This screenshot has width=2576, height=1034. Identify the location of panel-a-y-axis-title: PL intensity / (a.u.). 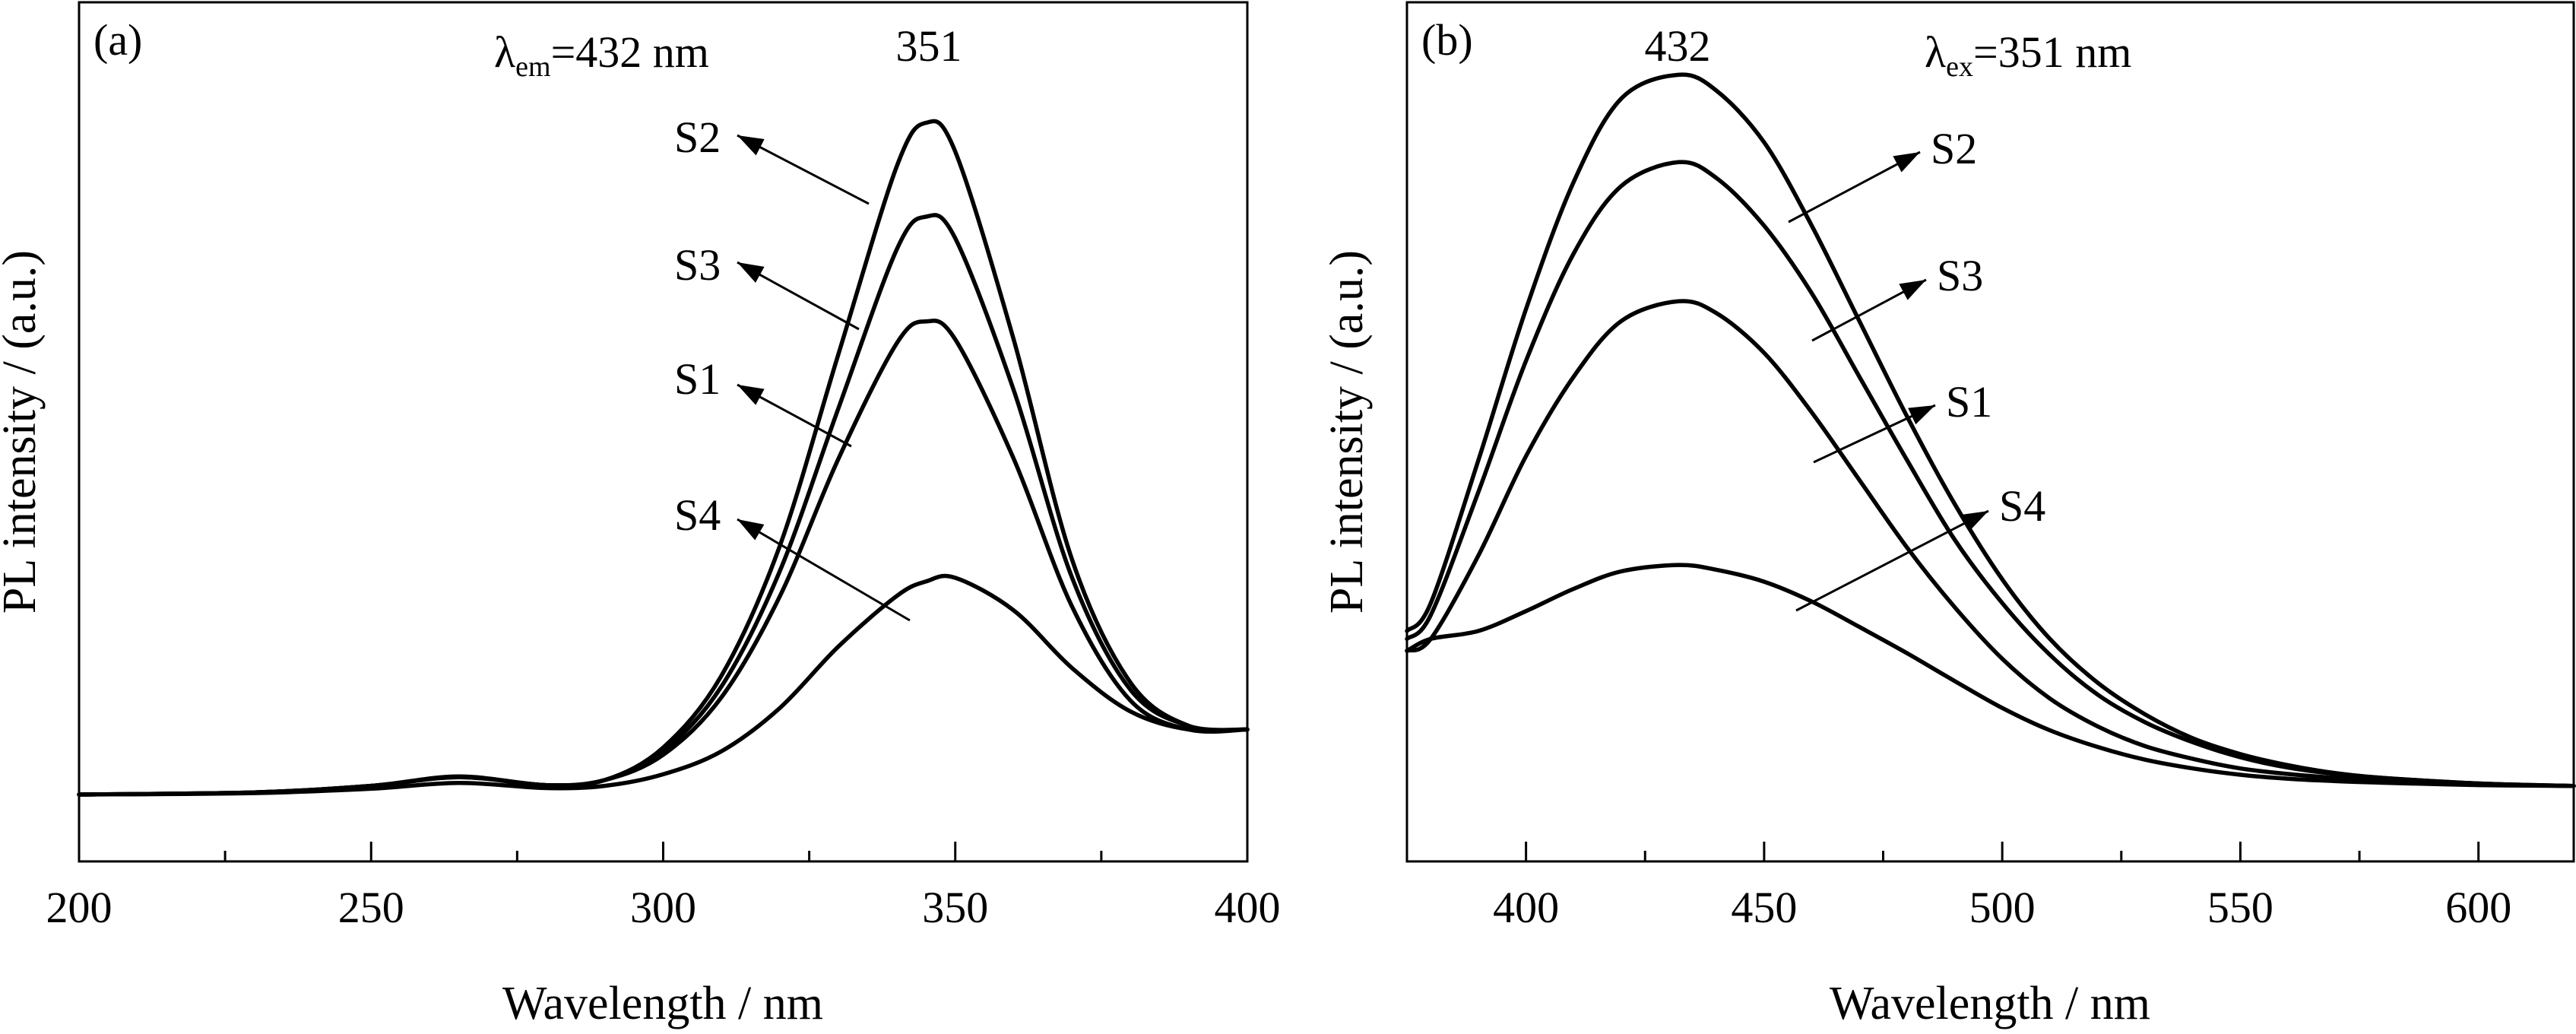
(23, 432).